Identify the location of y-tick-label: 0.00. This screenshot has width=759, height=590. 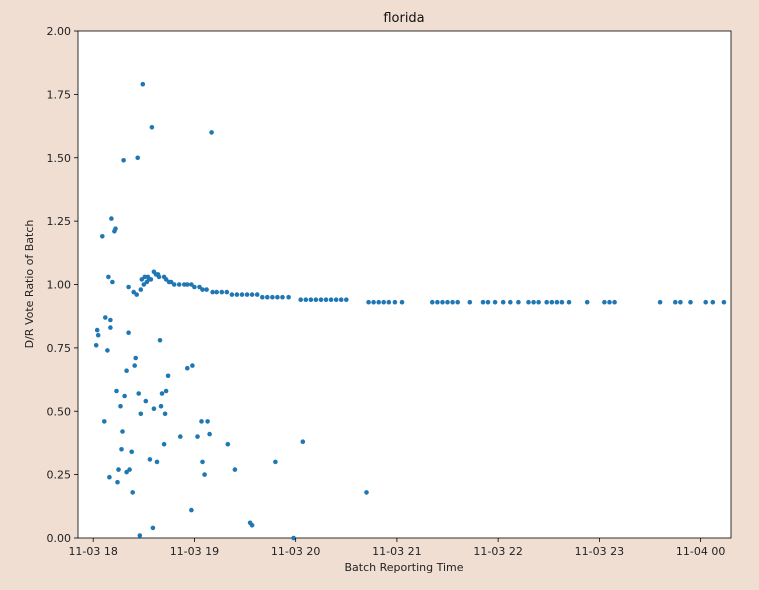
(59, 538).